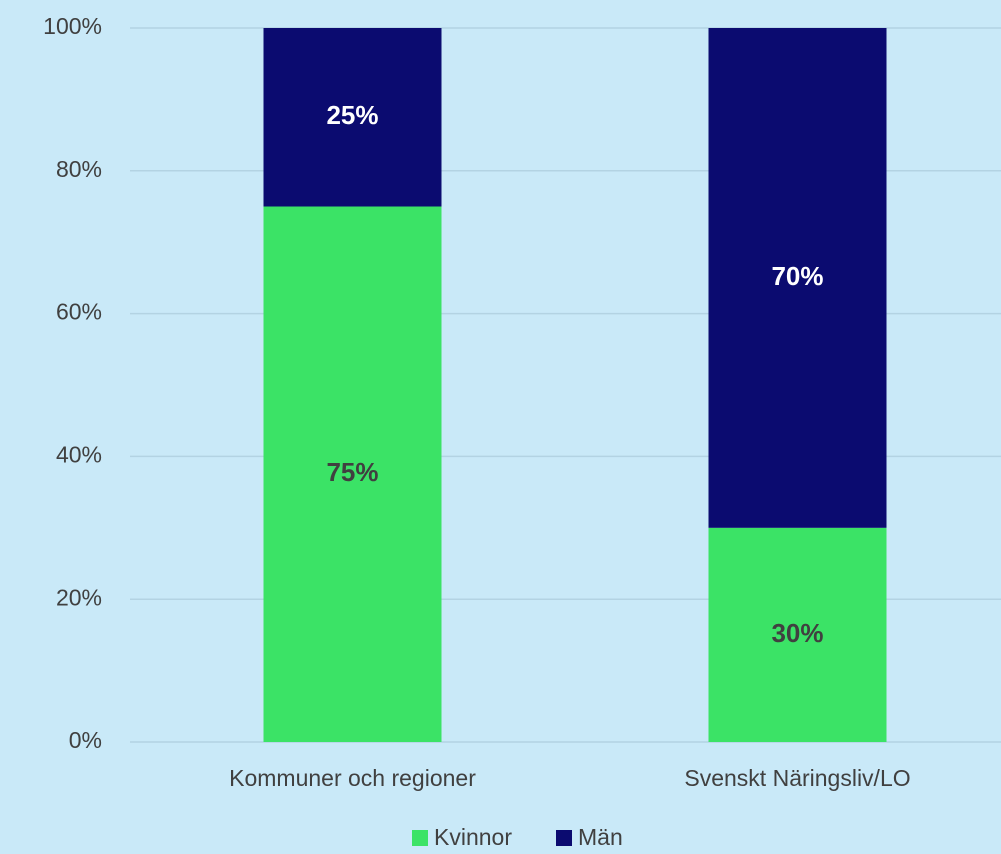 This screenshot has height=854, width=1001. I want to click on y-tick-label: 60%, so click(79, 312).